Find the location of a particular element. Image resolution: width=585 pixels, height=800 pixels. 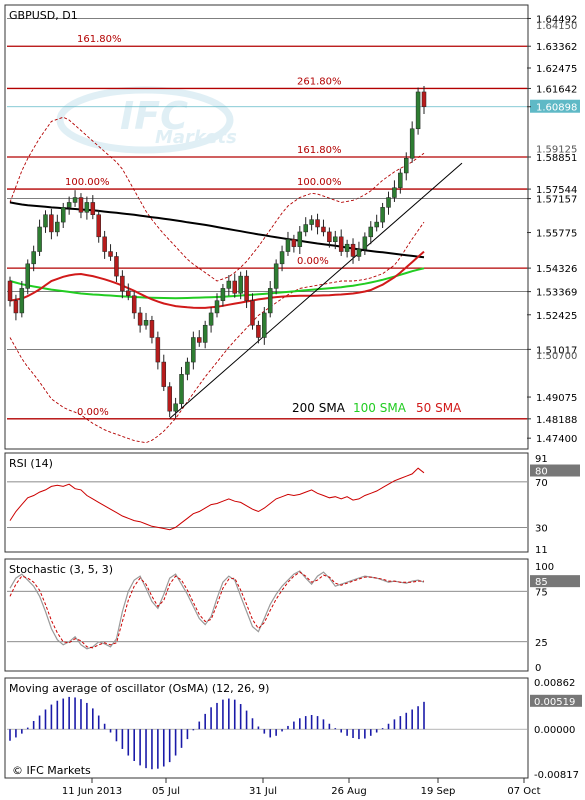

legend-100-sma: 100 SMA is located at coordinates (380, 408).